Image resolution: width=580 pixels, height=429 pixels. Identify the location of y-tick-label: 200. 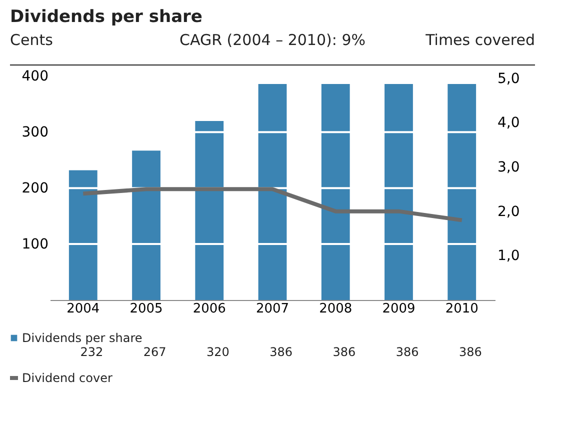
(35, 188).